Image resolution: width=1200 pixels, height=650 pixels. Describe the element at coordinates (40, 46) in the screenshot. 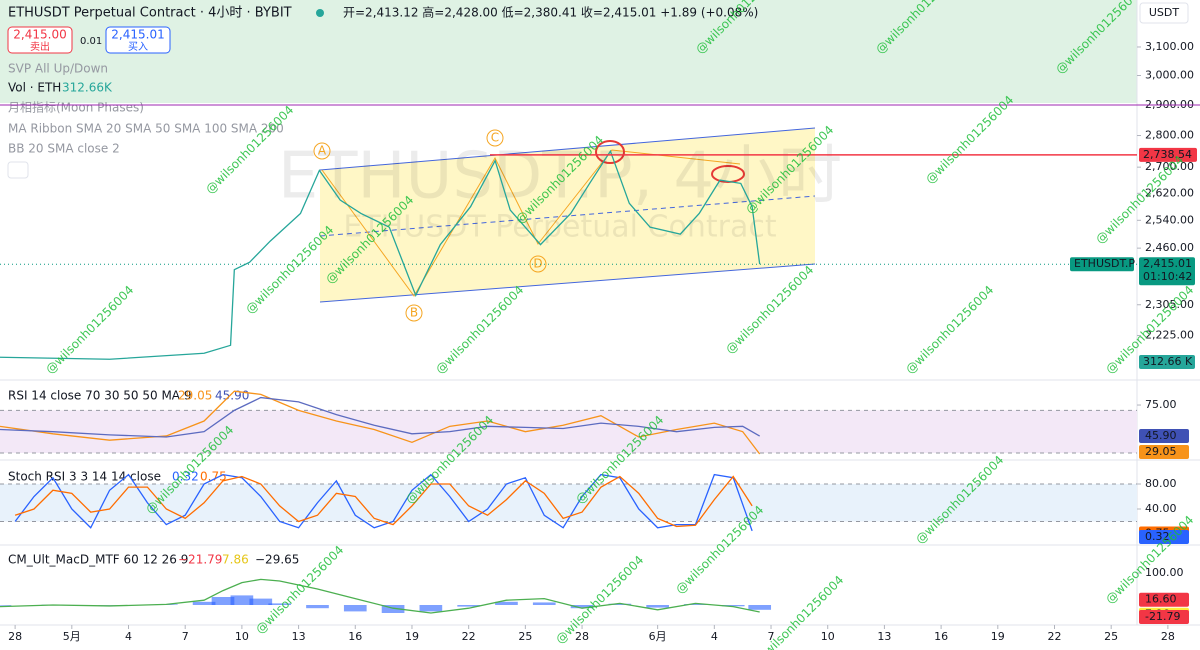

I see `sell-label: 卖出` at that location.